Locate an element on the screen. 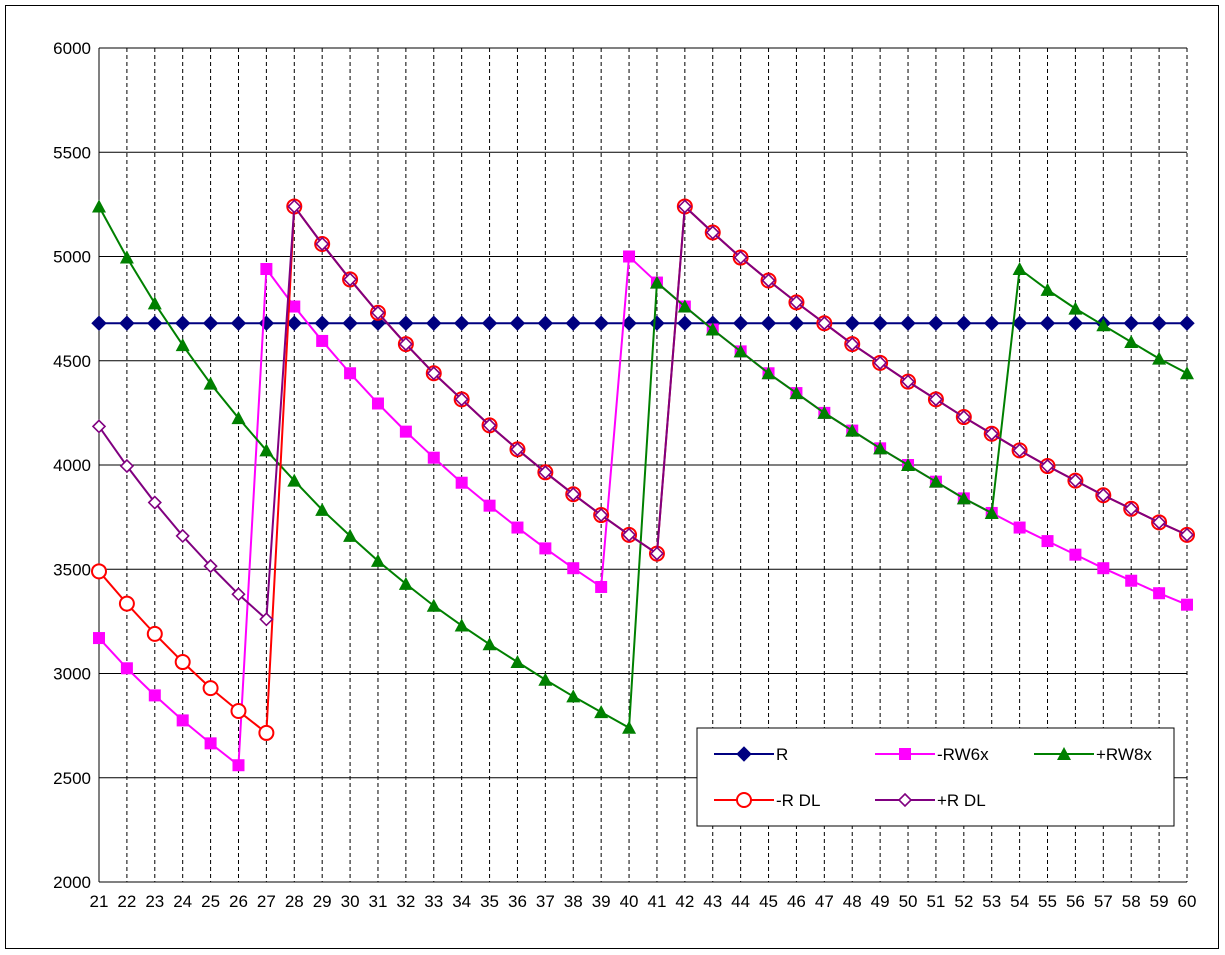 Image resolution: width=1225 pixels, height=955 pixels. x-tick-label: 44 is located at coordinates (740, 901).